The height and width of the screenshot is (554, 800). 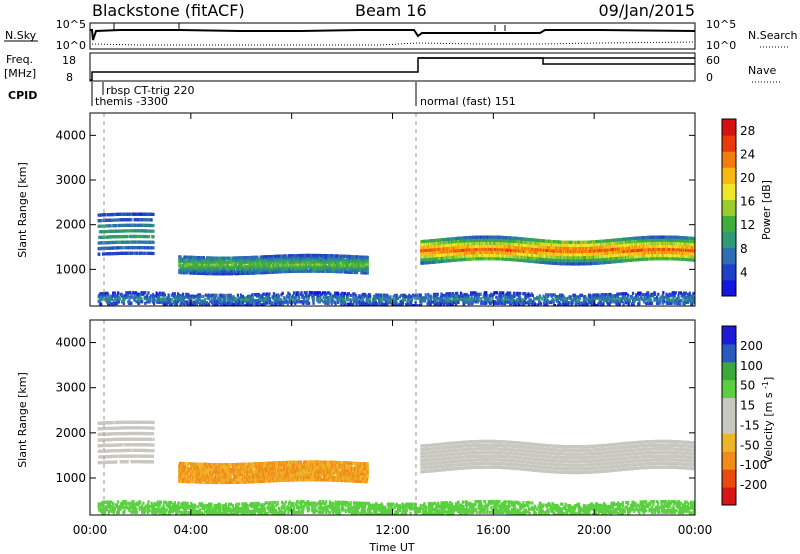 What do you see at coordinates (396, 259) in the screenshot?
I see `power-echo-layer` at bounding box center [396, 259].